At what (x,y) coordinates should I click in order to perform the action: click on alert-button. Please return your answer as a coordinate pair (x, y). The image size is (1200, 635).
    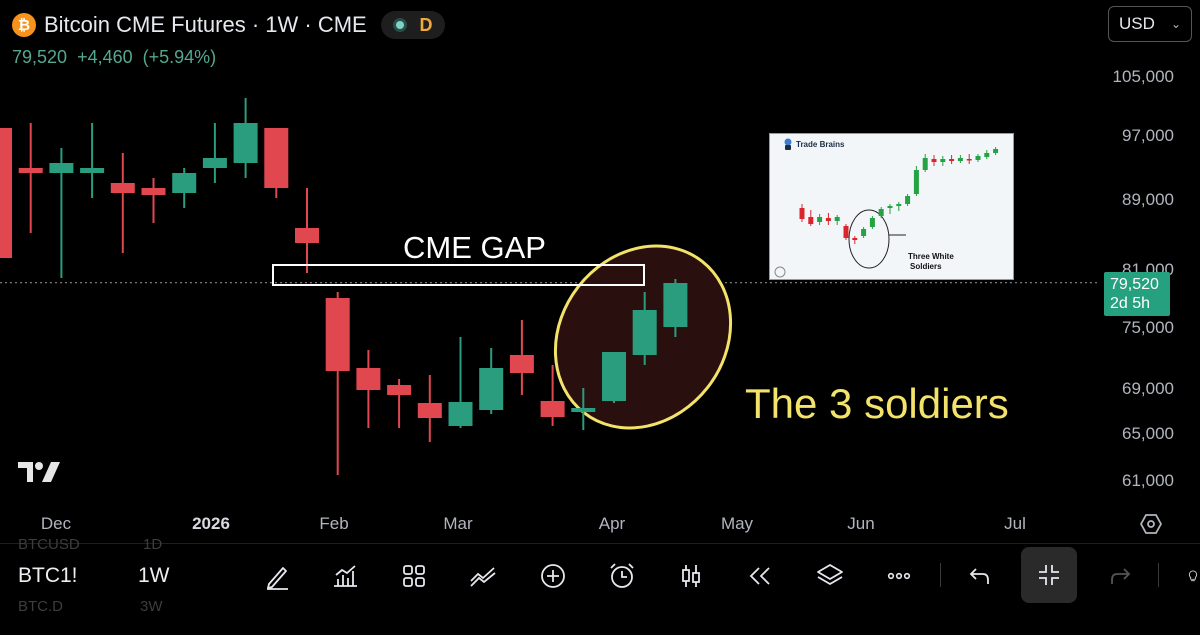
    Looking at the image, I should click on (622, 576).